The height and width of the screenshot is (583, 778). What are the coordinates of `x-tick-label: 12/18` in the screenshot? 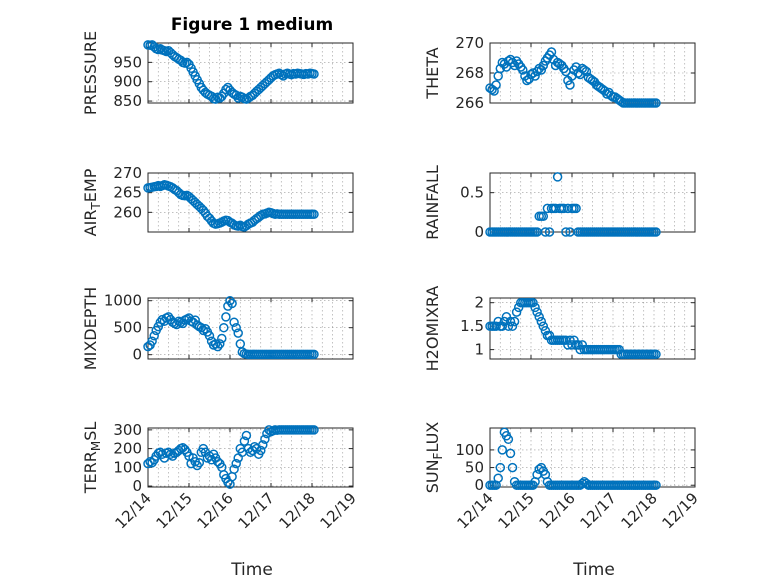 It's located at (297, 510).